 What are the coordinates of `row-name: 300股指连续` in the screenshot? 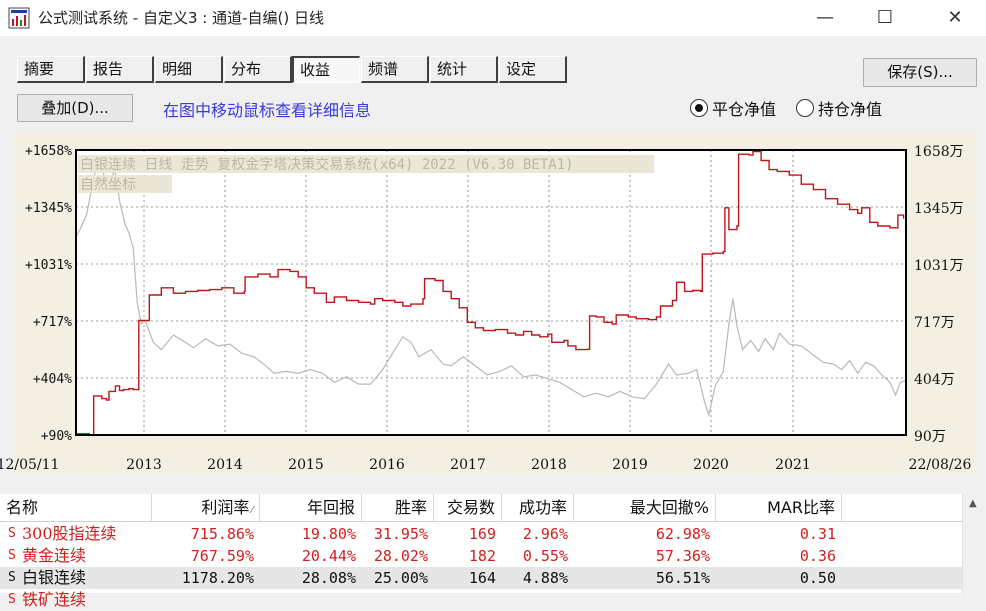 It's located at (69, 533).